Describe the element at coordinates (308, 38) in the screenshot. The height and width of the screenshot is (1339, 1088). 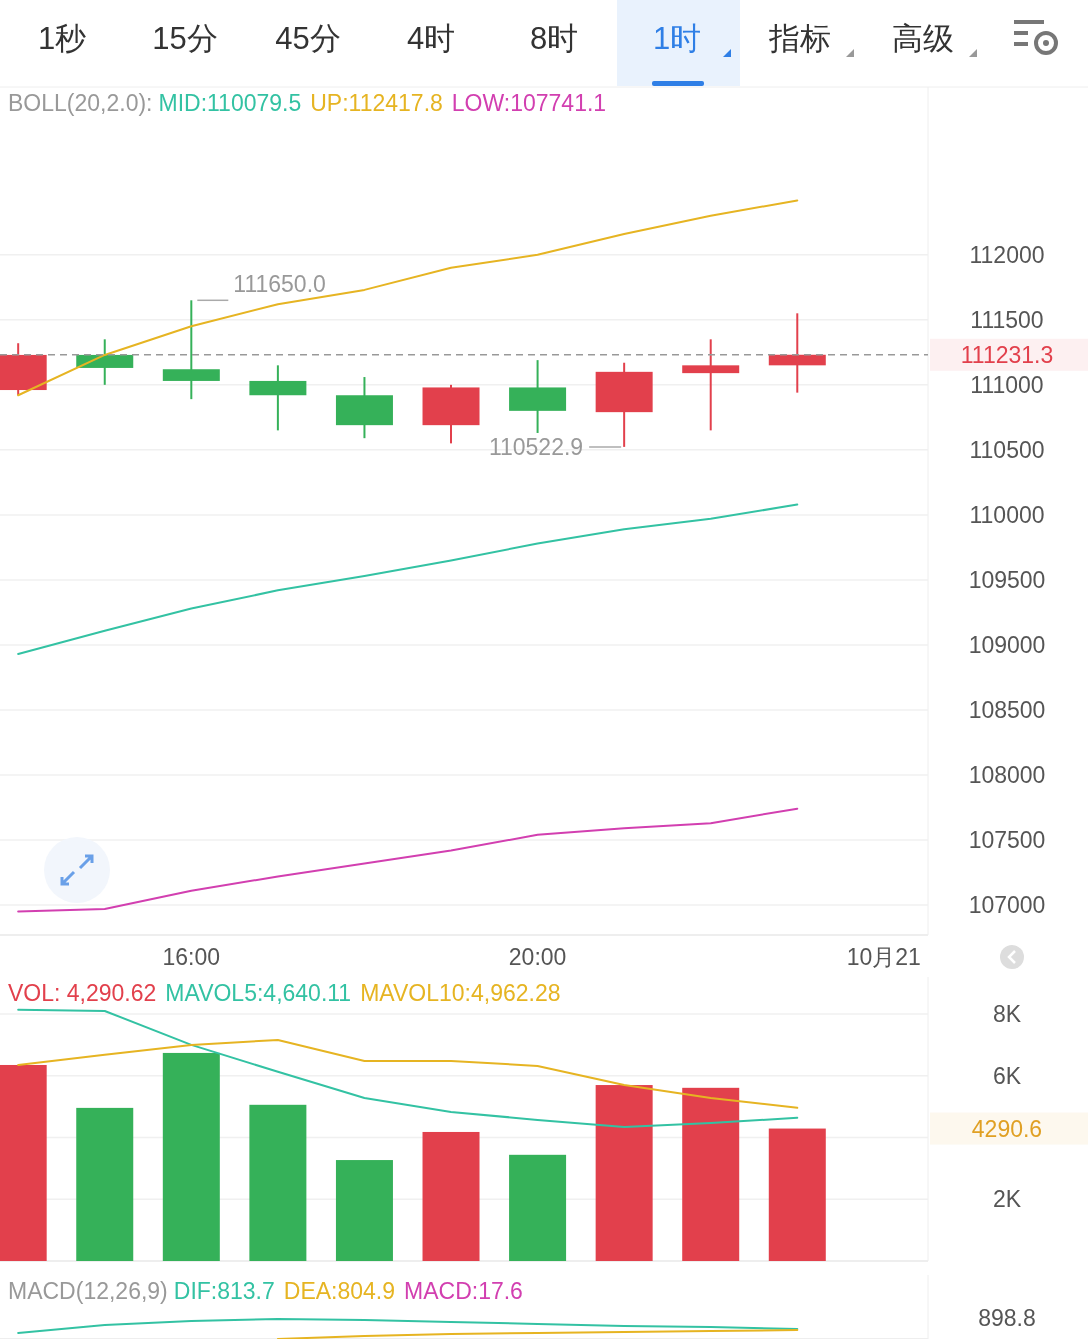
I see `text: 45分` at that location.